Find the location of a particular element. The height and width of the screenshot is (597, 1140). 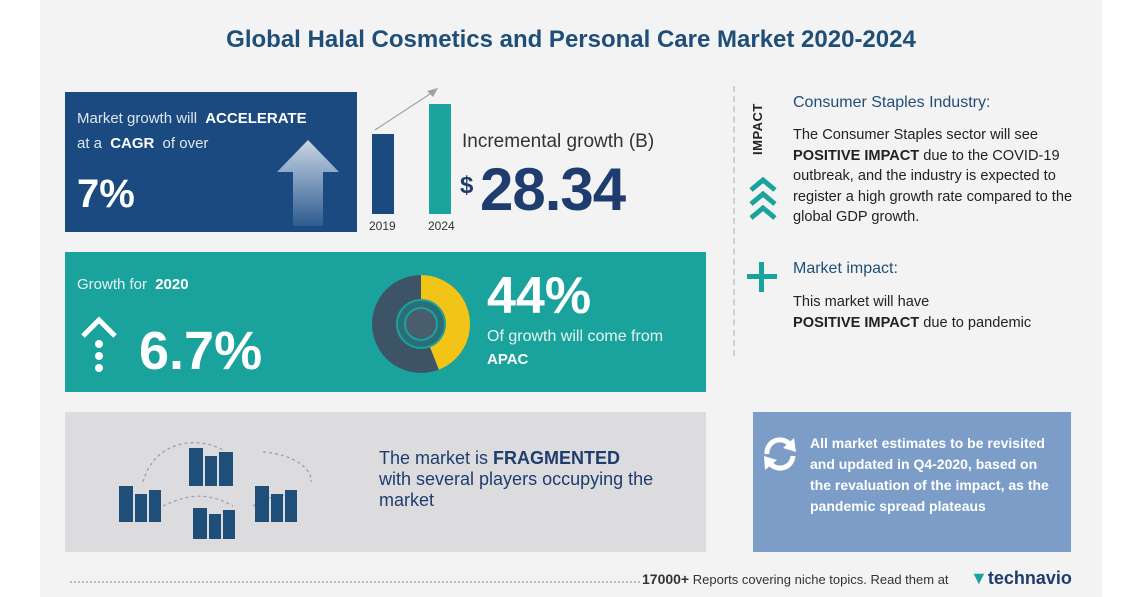

up-arrow-icon is located at coordinates (308, 183).